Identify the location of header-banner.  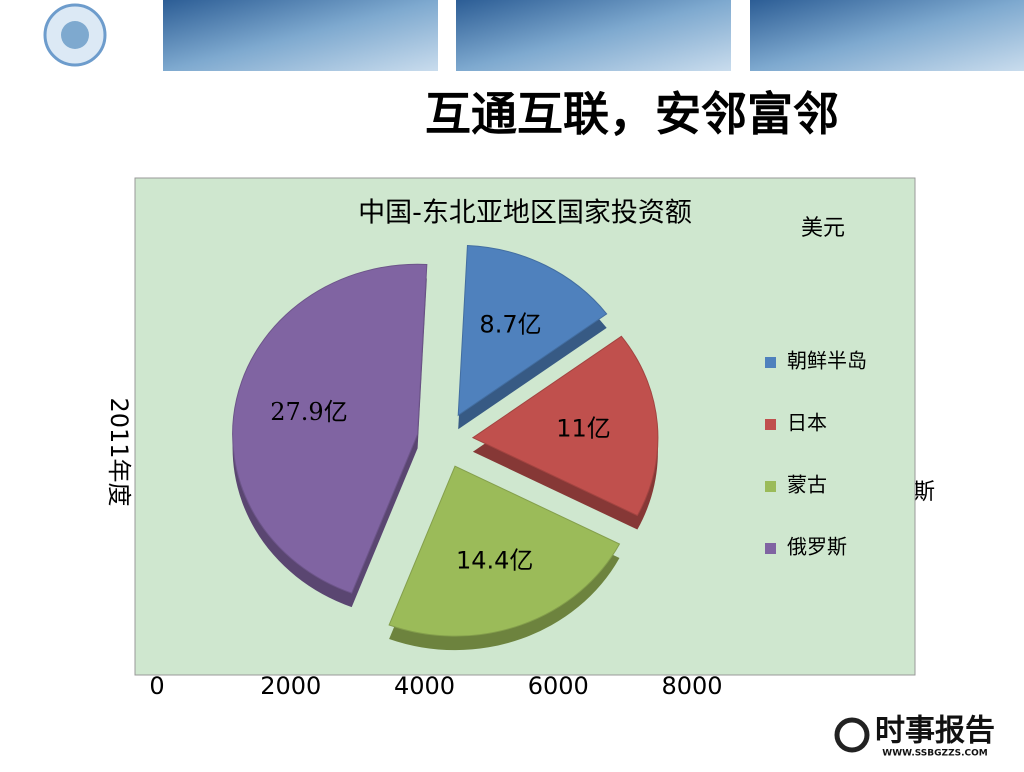
(533, 35).